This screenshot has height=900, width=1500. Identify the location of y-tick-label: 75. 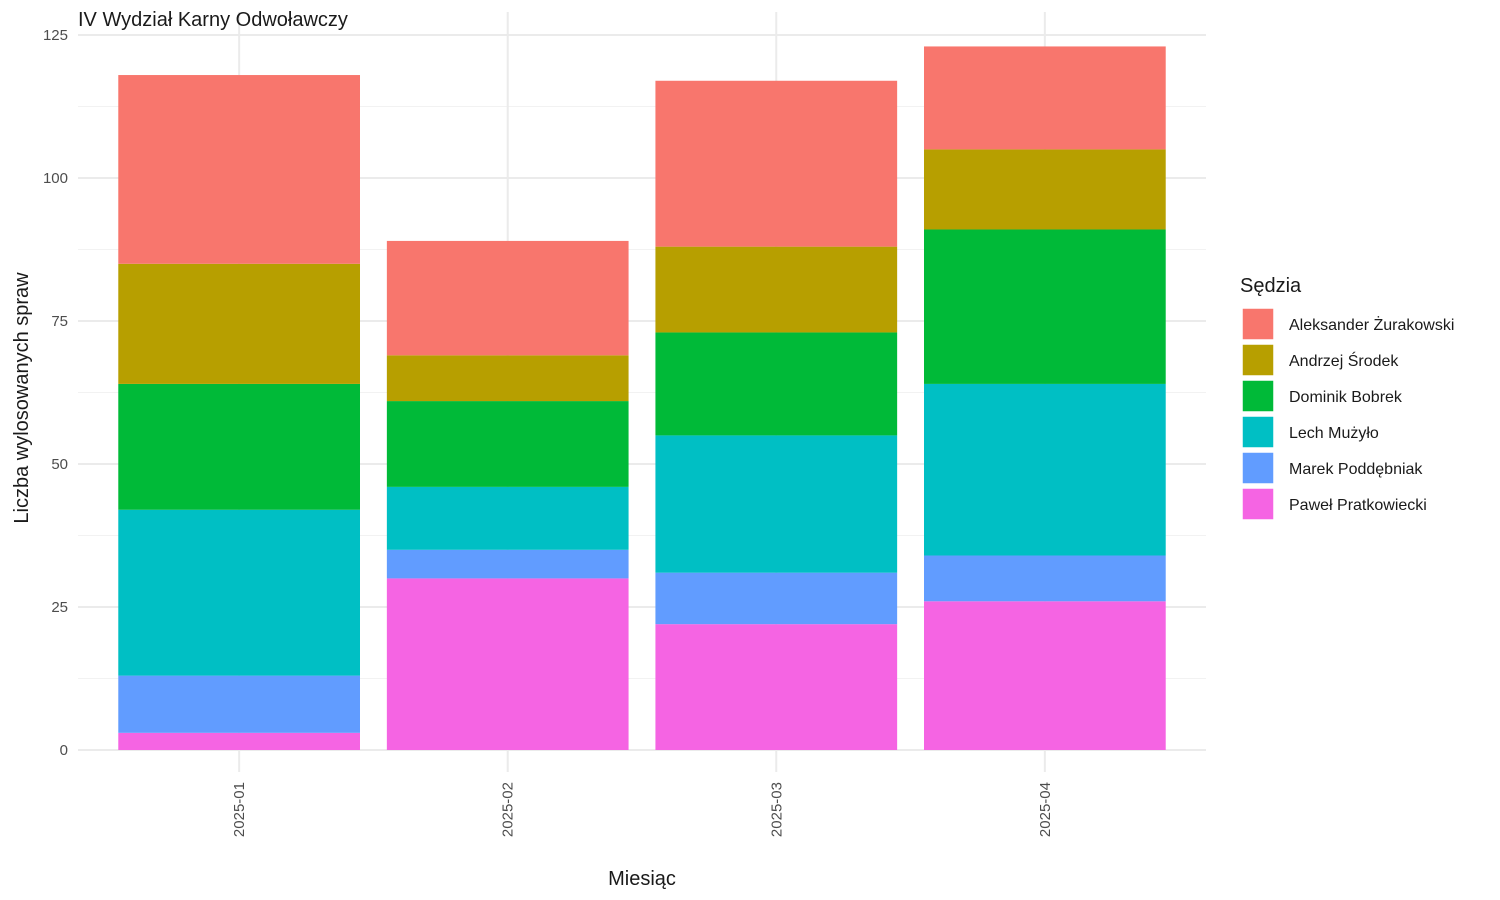
(59, 321).